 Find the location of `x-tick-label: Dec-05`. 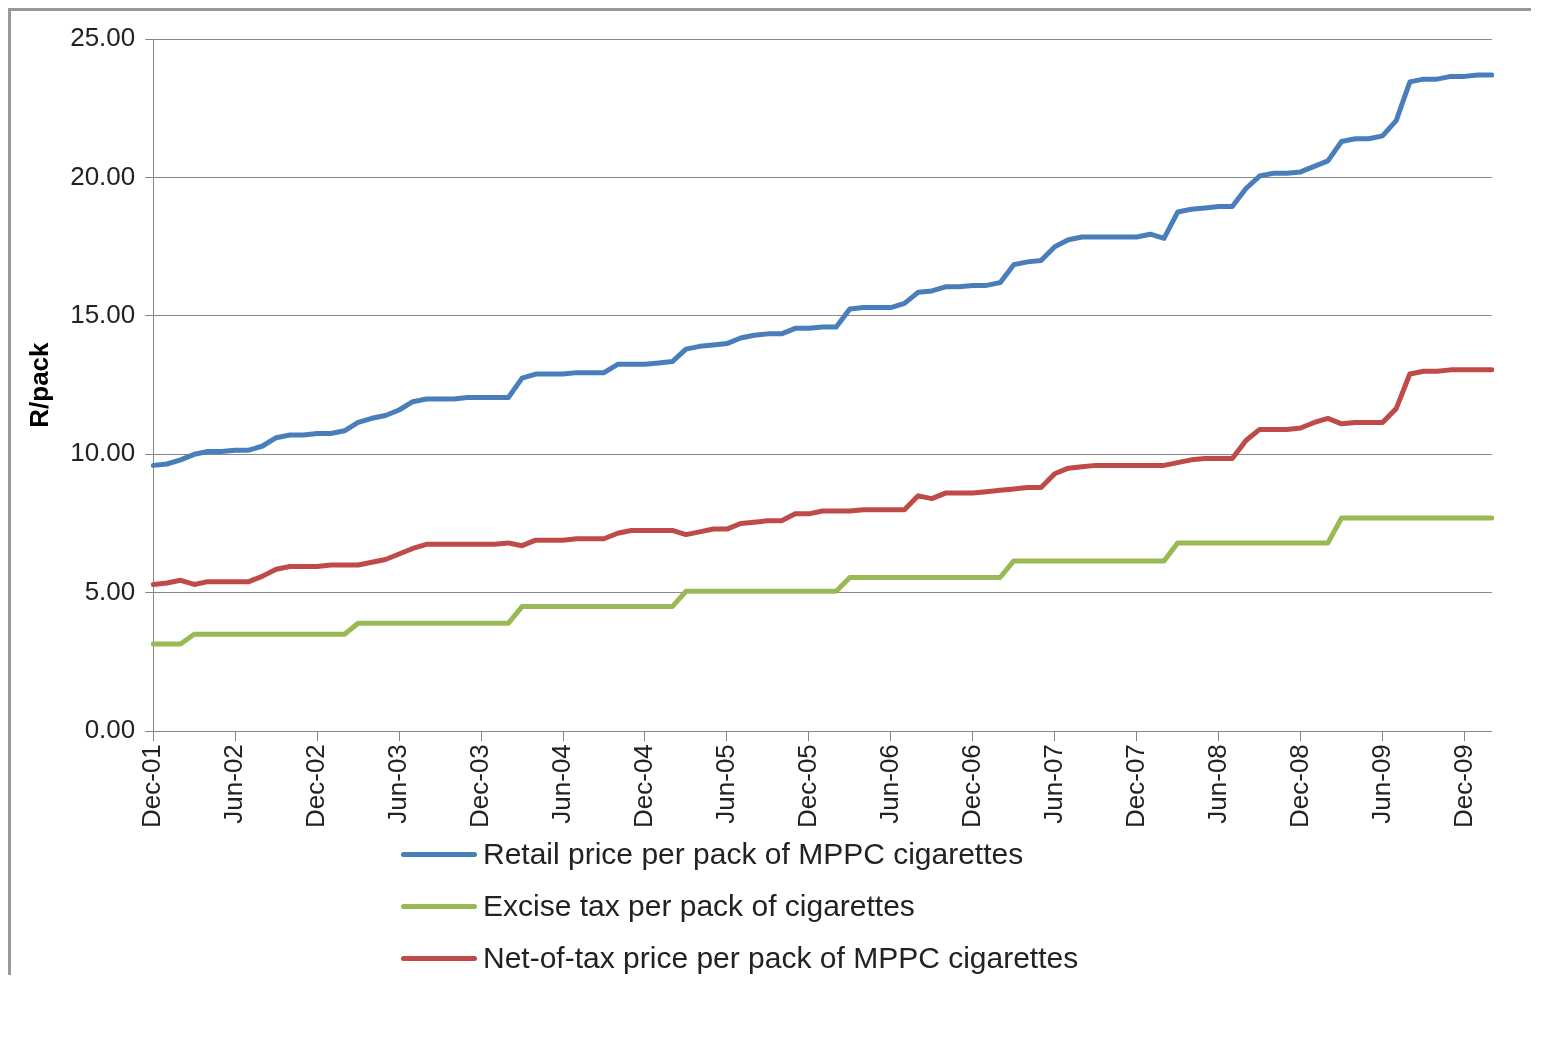

x-tick-label: Dec-05 is located at coordinates (807, 786).